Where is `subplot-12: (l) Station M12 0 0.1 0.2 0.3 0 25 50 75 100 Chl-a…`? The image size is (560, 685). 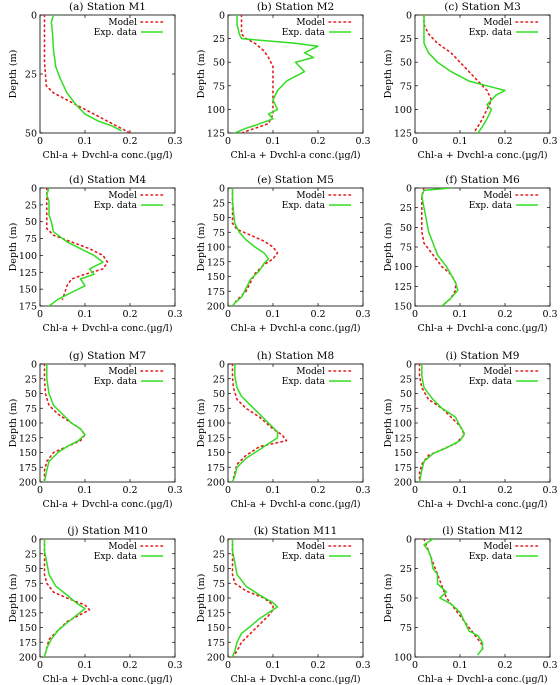
subplot-12: (l) Station M12 0 0.1 0.2 0.3 0 25 50 75 100 Chl-a… is located at coordinates (470, 605).